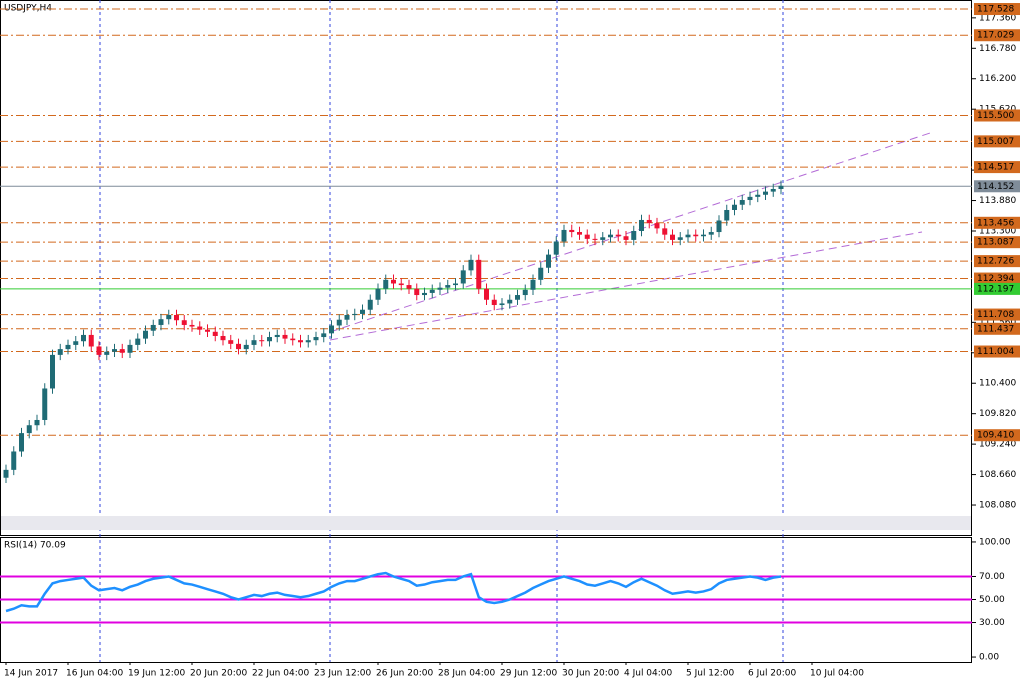  Describe the element at coordinates (997, 18) in the screenshot. I see `y-tick-label: 117.360` at that location.